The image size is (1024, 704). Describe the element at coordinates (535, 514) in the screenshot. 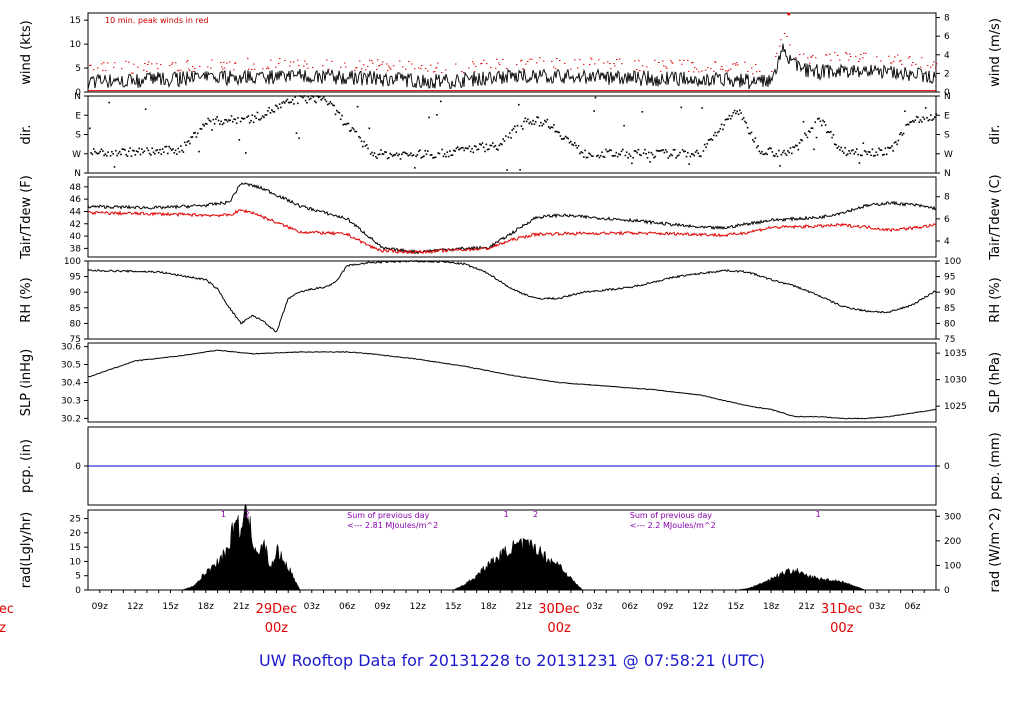

I see `radiation-marker: 2` at that location.